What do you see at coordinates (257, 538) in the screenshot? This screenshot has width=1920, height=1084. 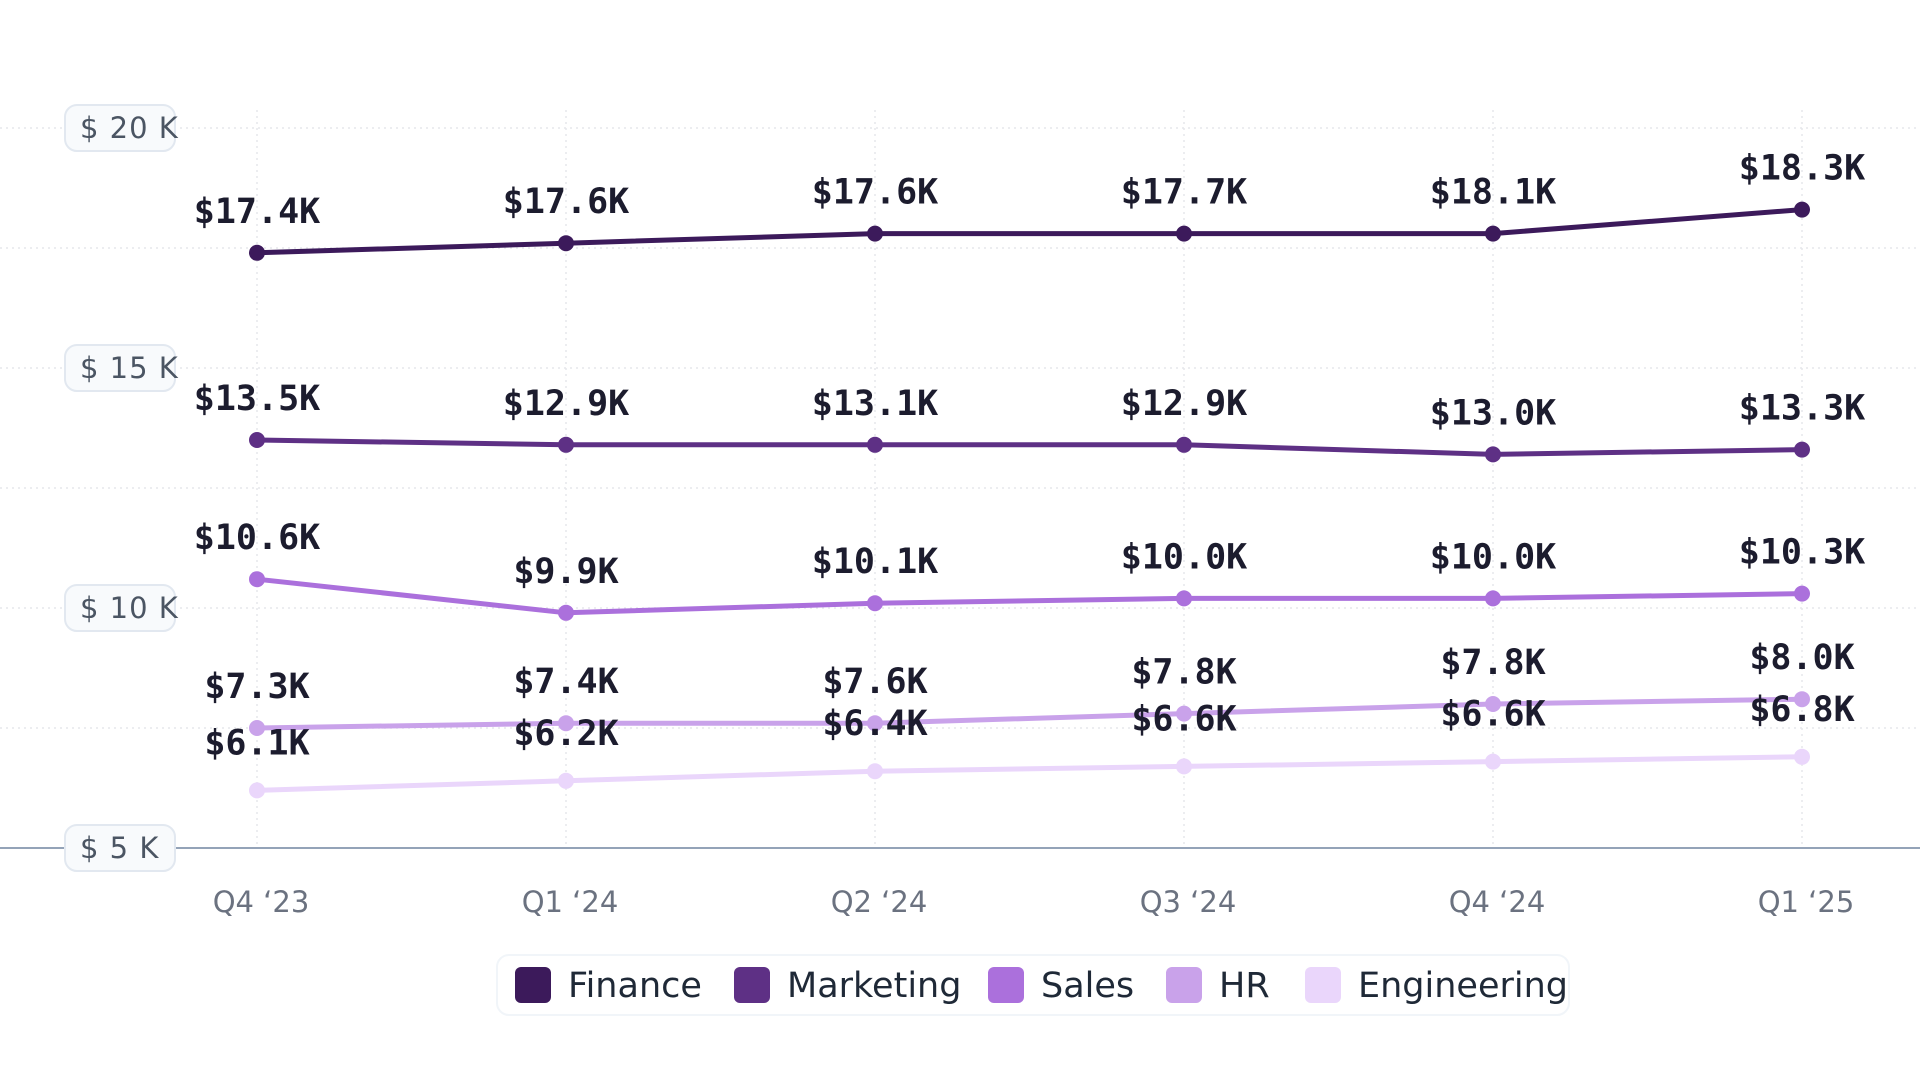 I see `data-label: $10.6K` at bounding box center [257, 538].